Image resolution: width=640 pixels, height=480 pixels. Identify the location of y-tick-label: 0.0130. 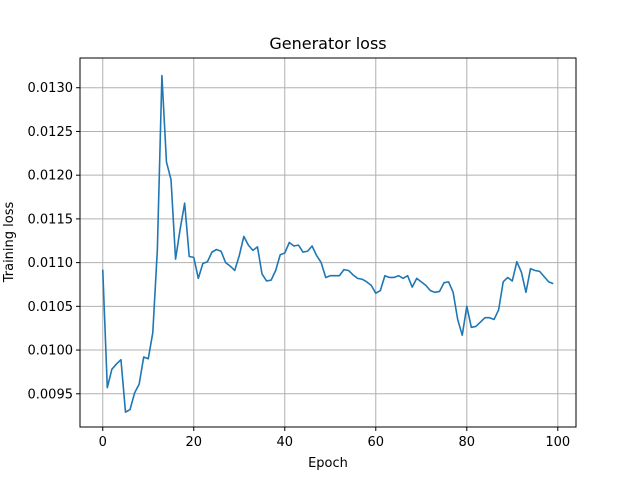
(51, 88).